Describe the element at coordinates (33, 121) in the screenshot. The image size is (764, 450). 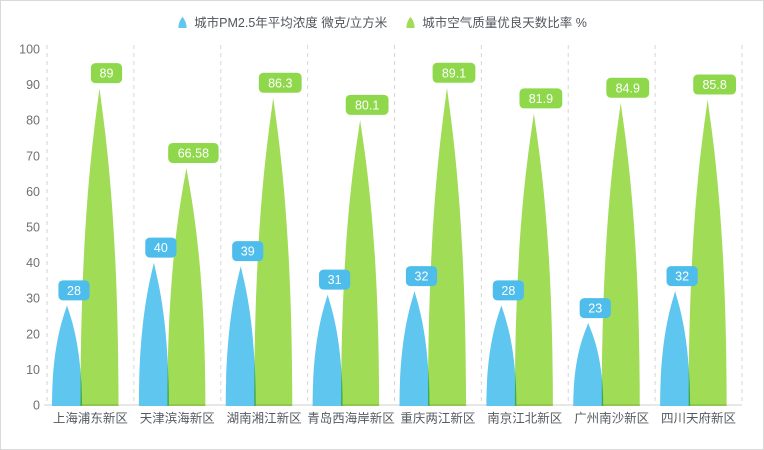
I see `y-axis-tick-label: 80` at that location.